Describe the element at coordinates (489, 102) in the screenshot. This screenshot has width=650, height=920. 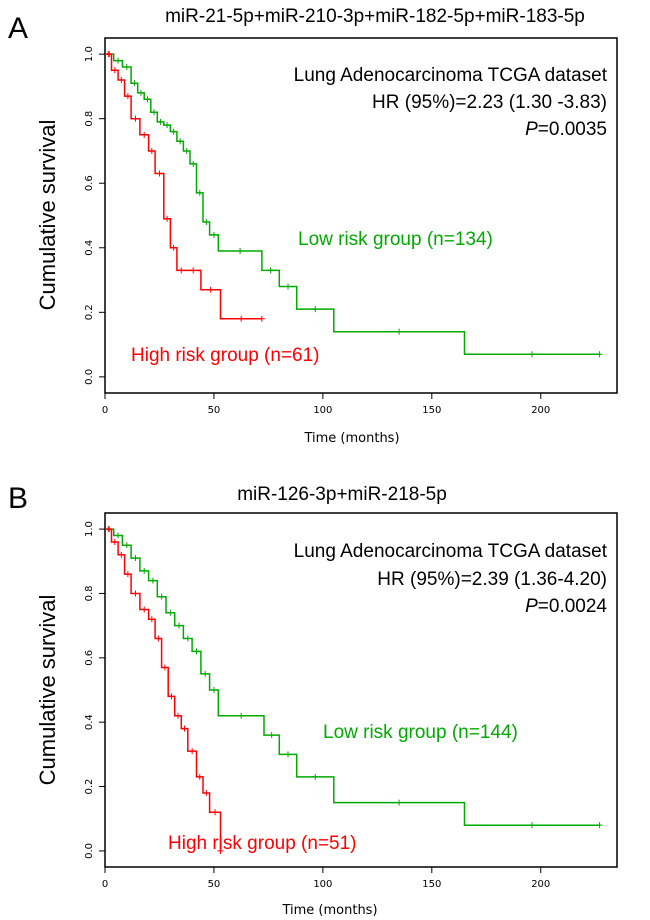
I see `hazard-ratio-label: HR (95%)=2.23 (1.30 -3.83)` at that location.